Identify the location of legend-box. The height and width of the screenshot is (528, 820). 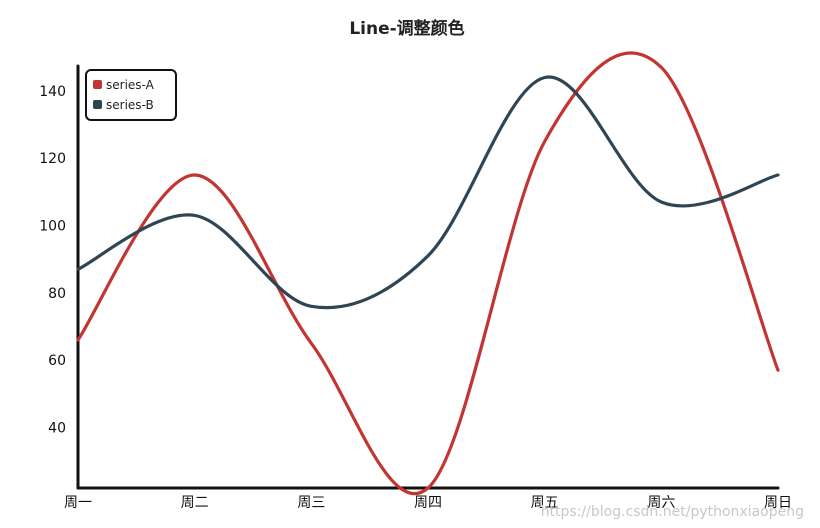
(131, 95).